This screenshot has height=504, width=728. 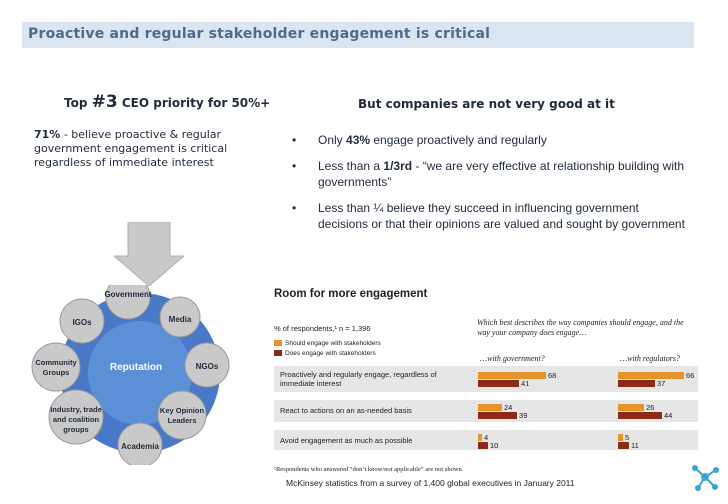 I want to click on node-label: Media, so click(x=180, y=319).